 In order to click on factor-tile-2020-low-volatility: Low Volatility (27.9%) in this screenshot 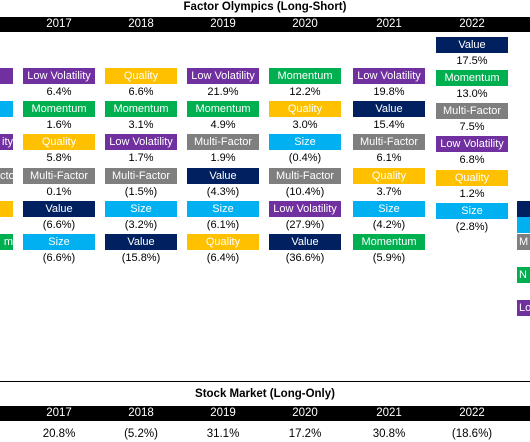, I will do `click(305, 217)`.